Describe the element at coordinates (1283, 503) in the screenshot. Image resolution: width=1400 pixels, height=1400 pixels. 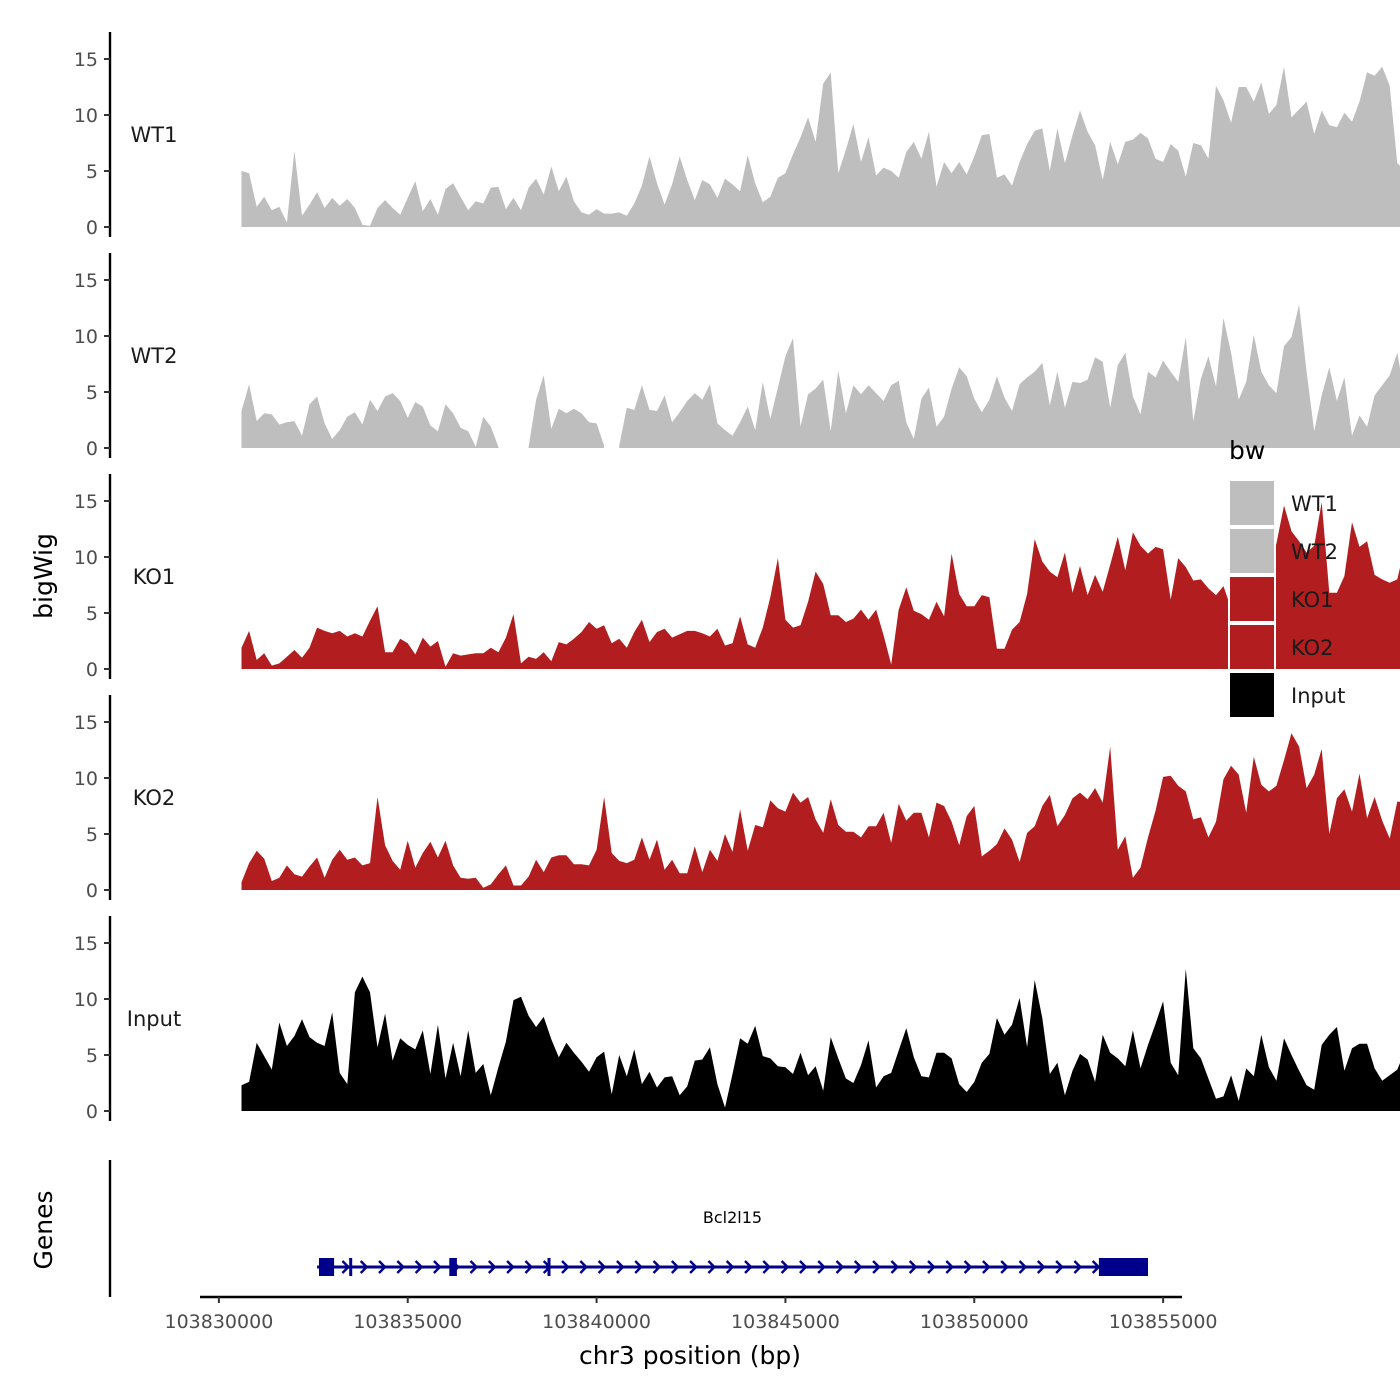
I see `legend-item-wt1: WT1` at that location.